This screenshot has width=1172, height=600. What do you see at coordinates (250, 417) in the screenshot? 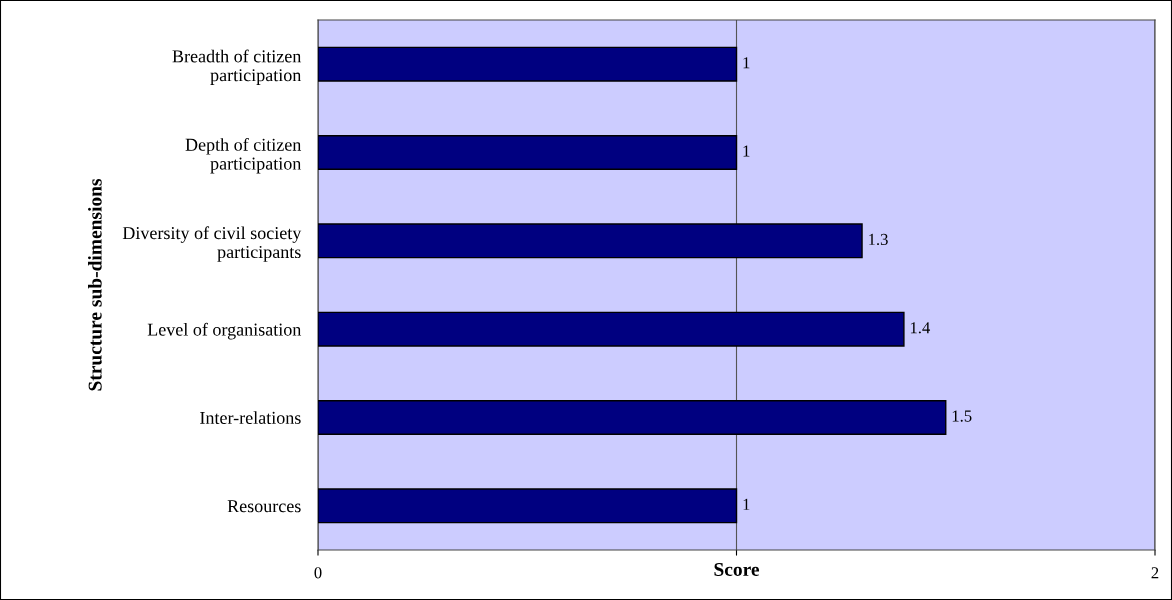
I see `y-tick-label: Inter-relations` at bounding box center [250, 417].